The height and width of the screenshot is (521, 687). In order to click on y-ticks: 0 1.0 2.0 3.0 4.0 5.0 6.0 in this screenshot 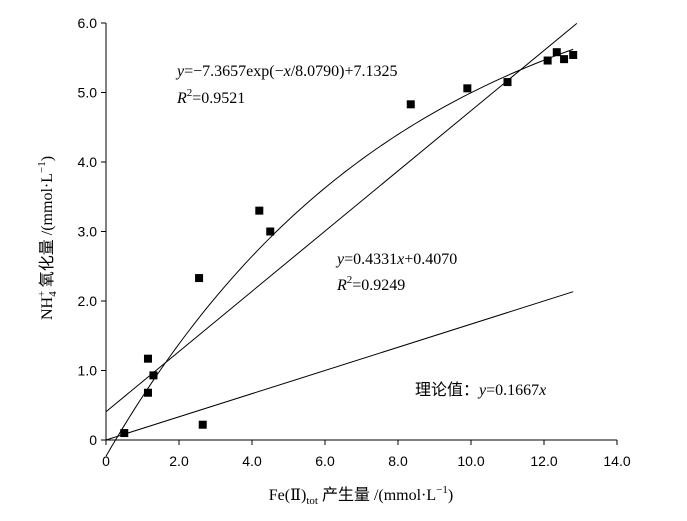, I will do `click(92, 231)`.